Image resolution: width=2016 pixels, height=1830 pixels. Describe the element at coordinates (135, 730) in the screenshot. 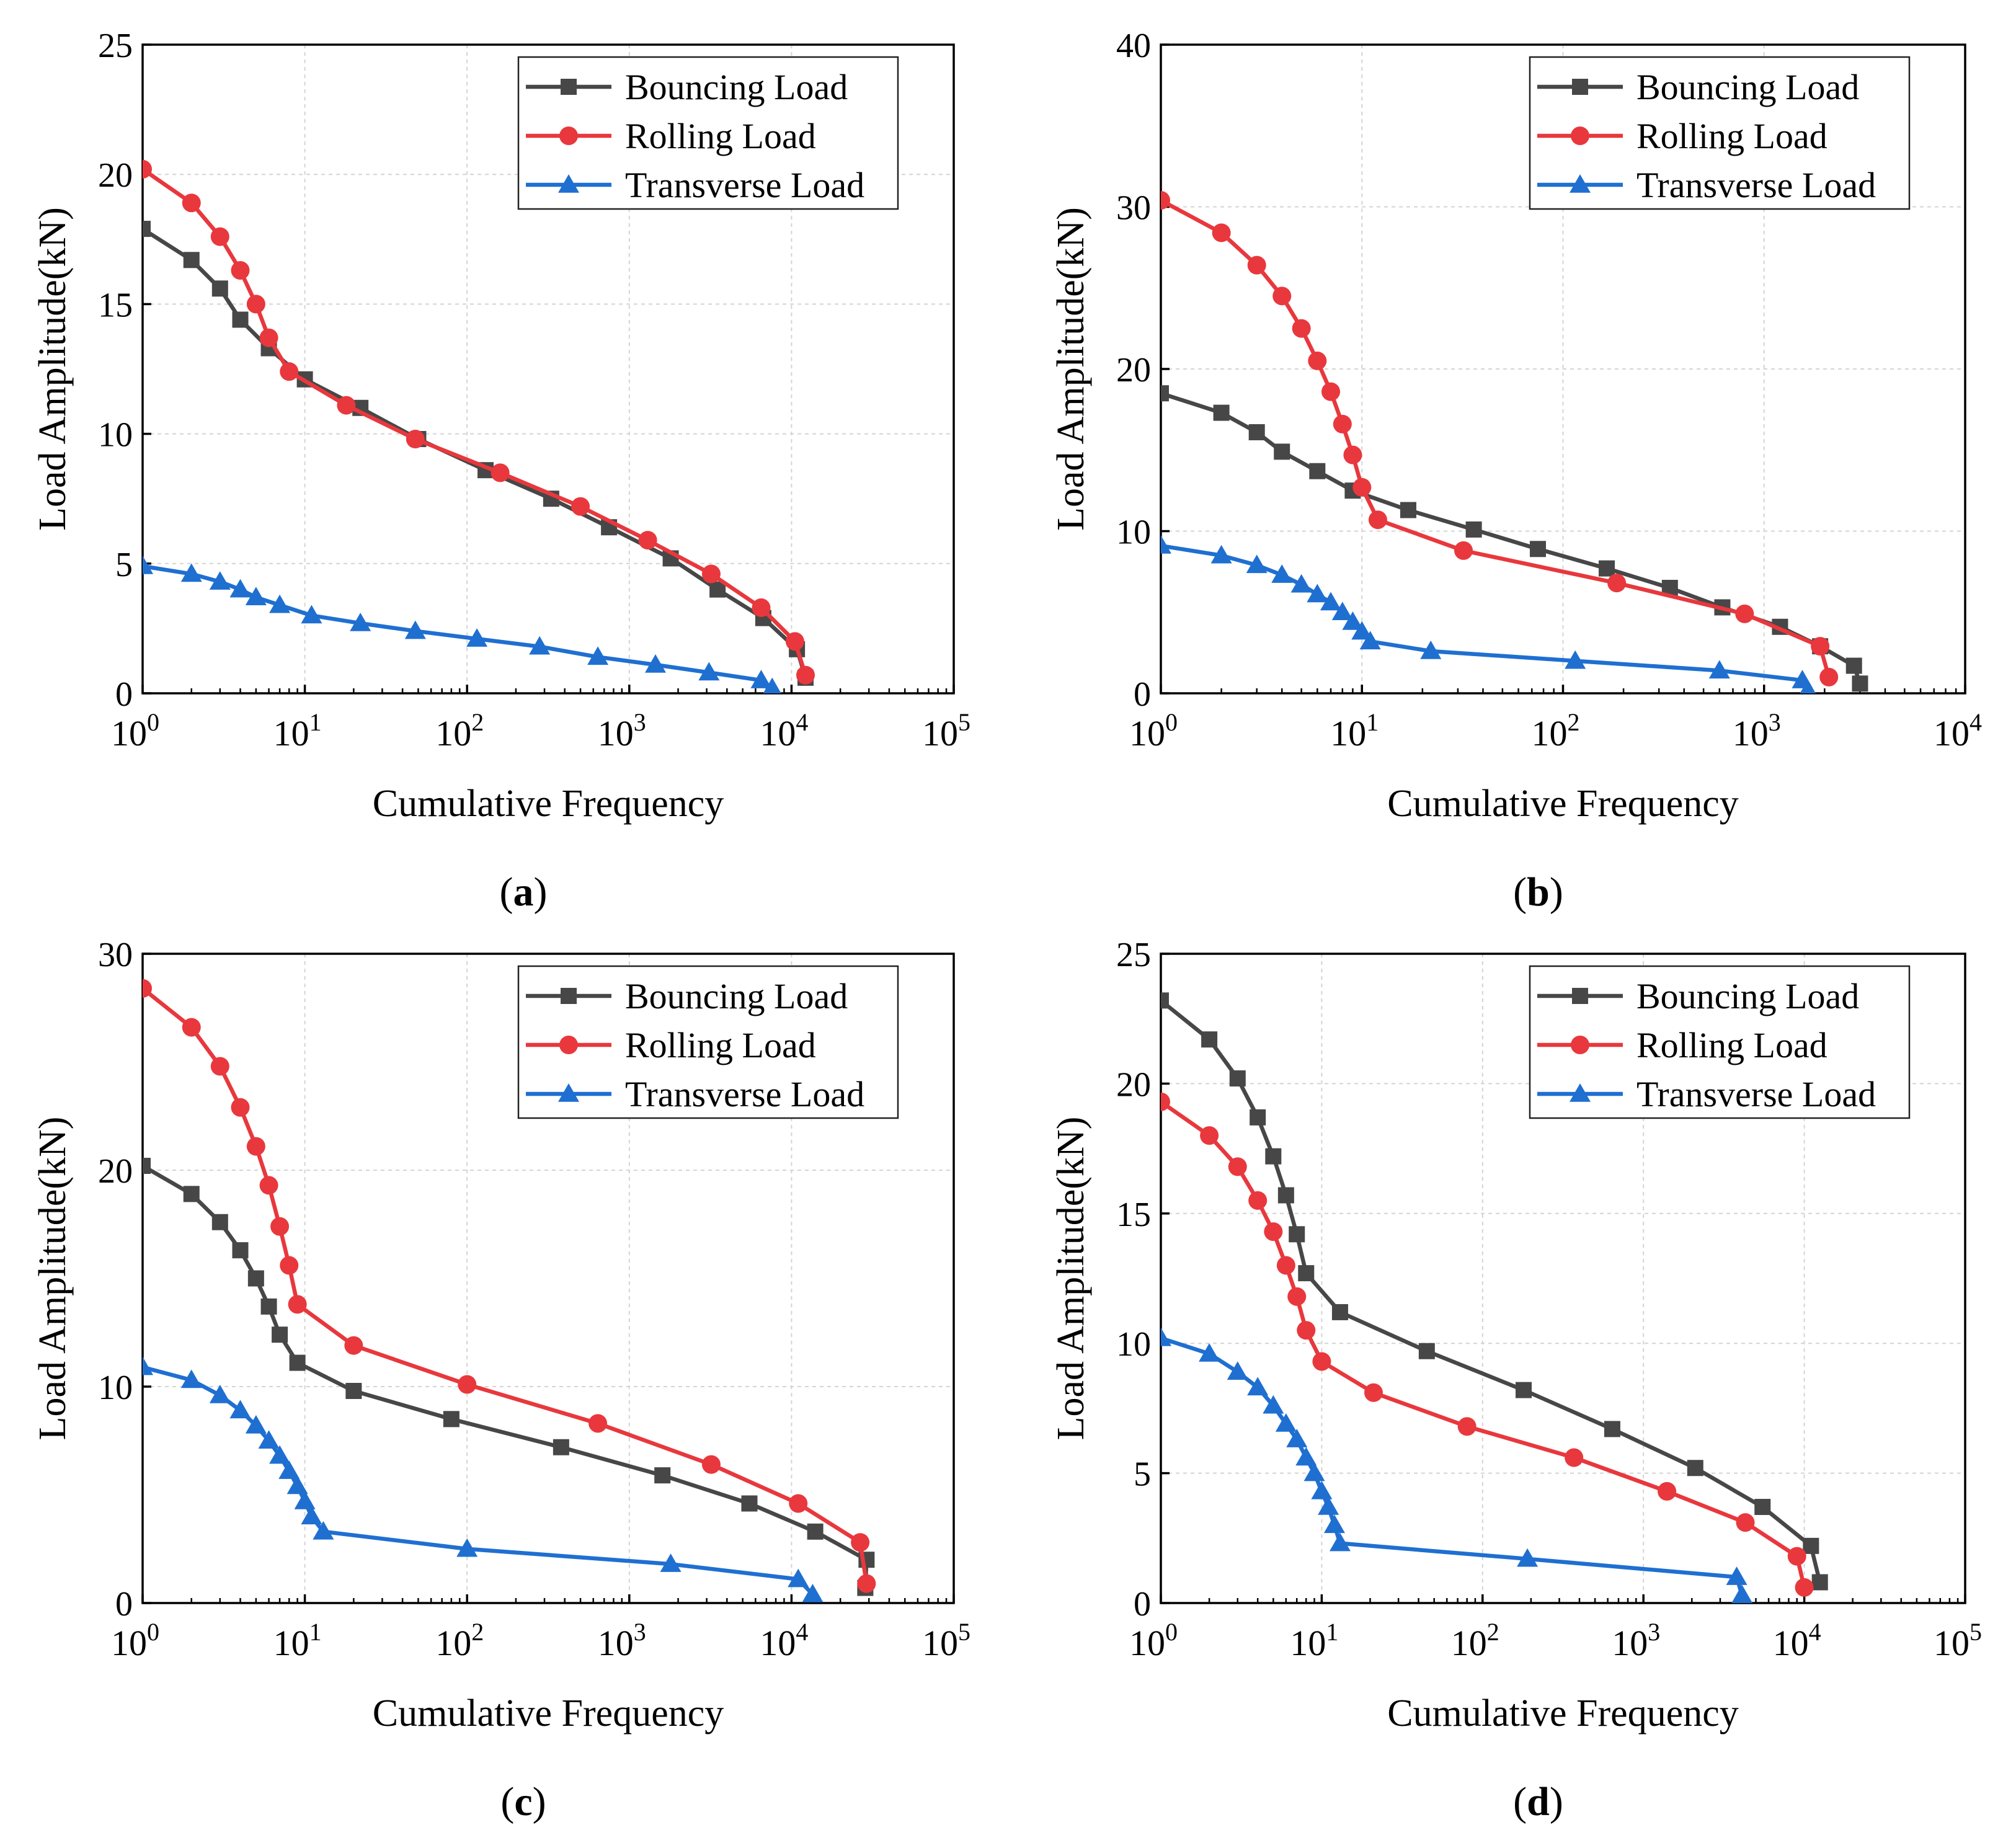

I see `x-tick-label: 10⁰` at that location.